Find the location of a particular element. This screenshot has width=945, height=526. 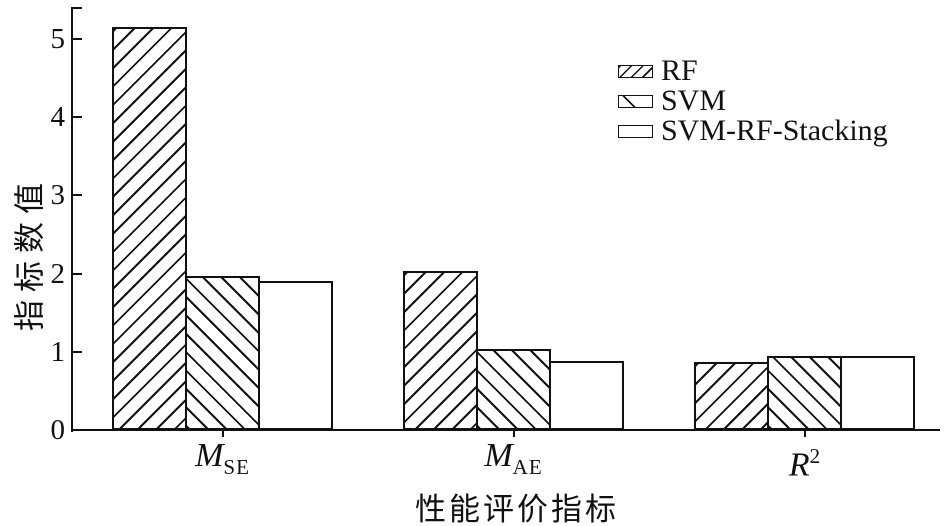

category-label-2: R2 is located at coordinates (804, 464).